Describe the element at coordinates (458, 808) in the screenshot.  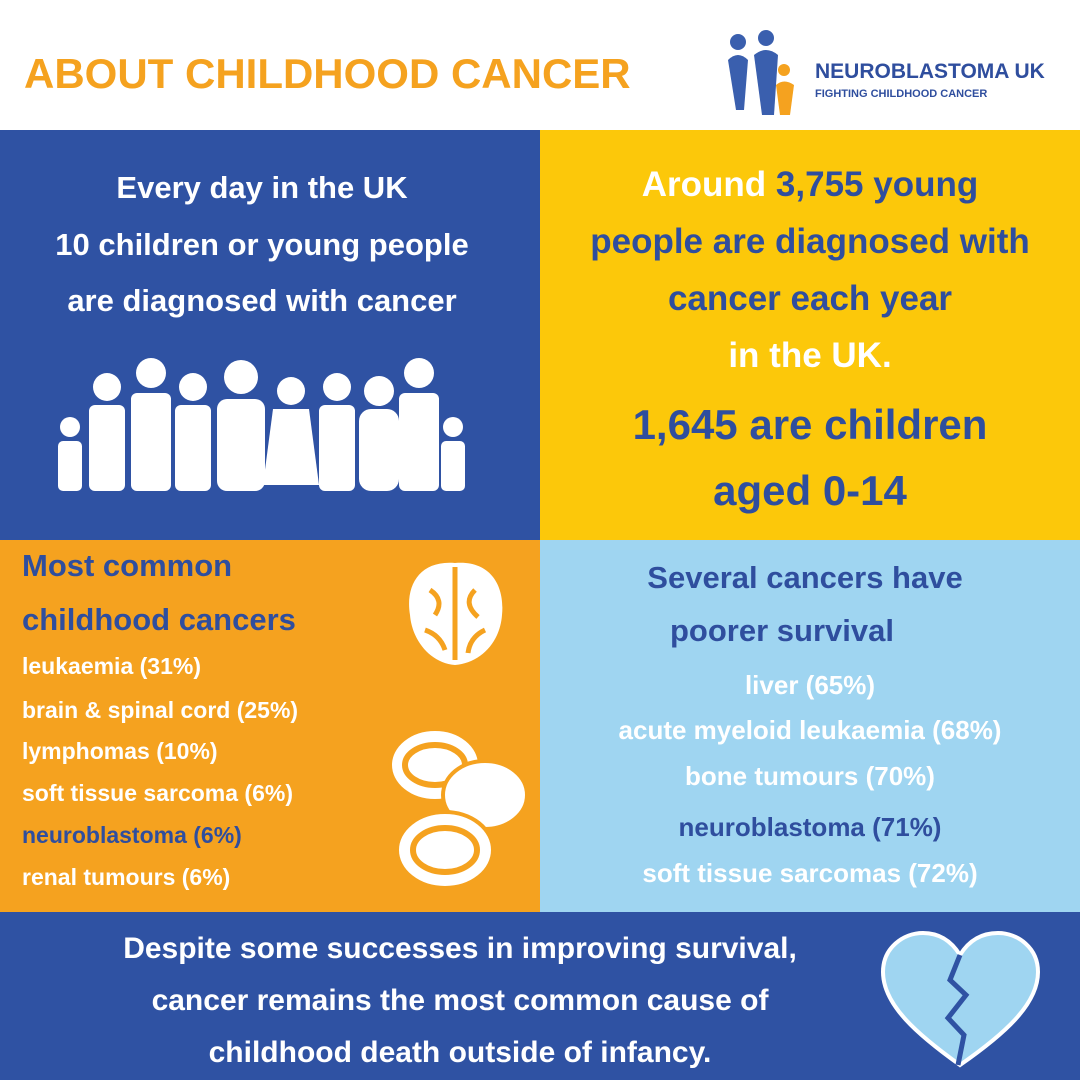
I see `cells-icon` at that location.